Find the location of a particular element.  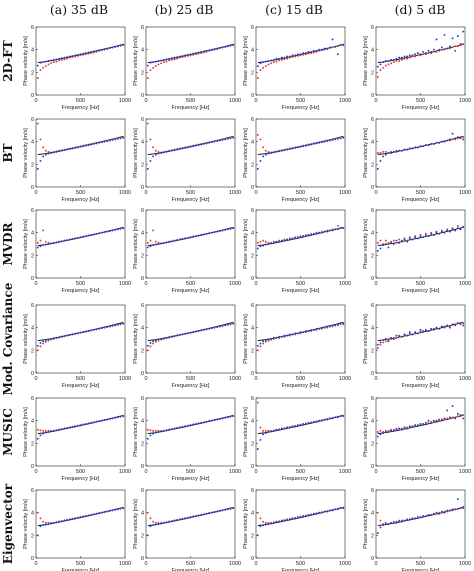

x-tick-label: 500 is located at coordinates (190, 284).